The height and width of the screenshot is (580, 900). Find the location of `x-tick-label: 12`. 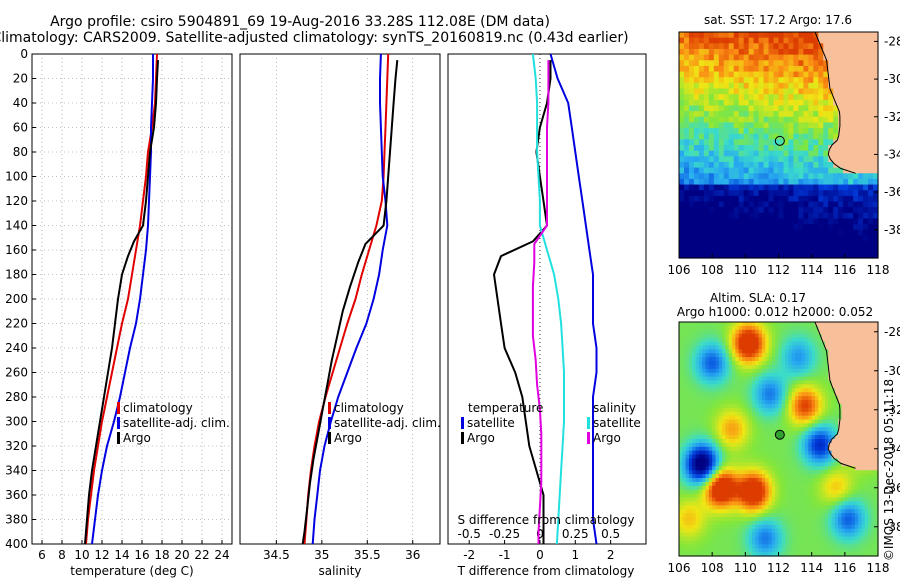

x-tick-label: 12 is located at coordinates (101, 555).